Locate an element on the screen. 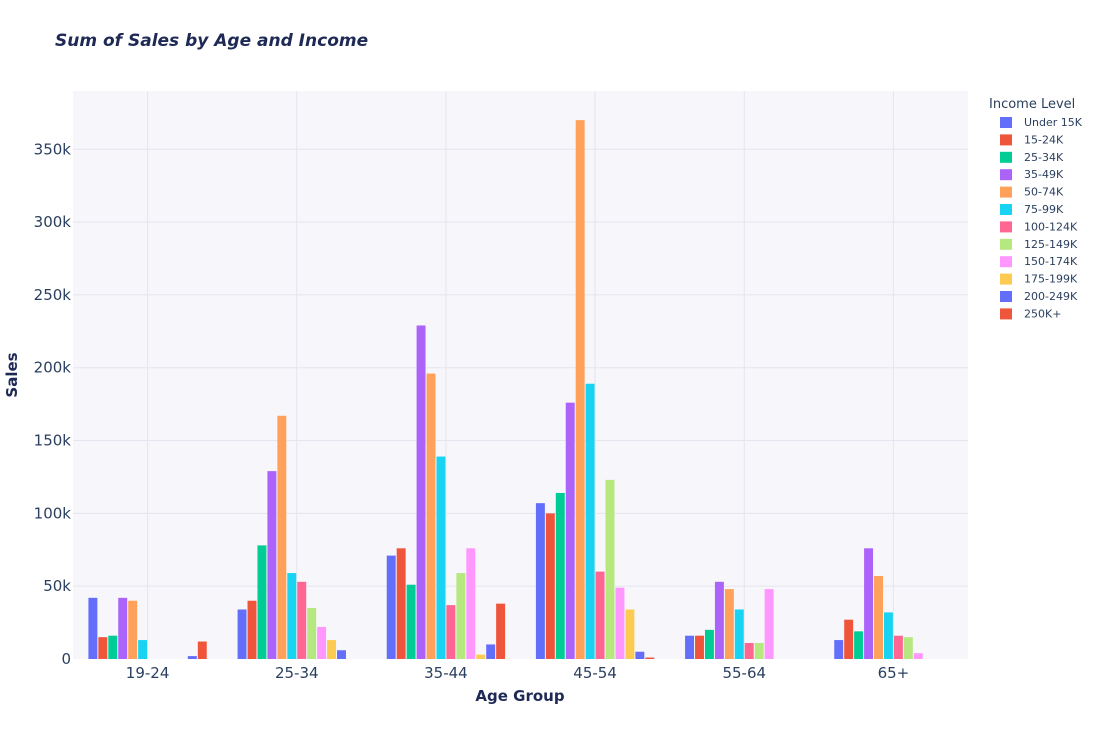 Image resolution: width=1100 pixels, height=737 pixels. y-tick-label: 350k is located at coordinates (53, 149).